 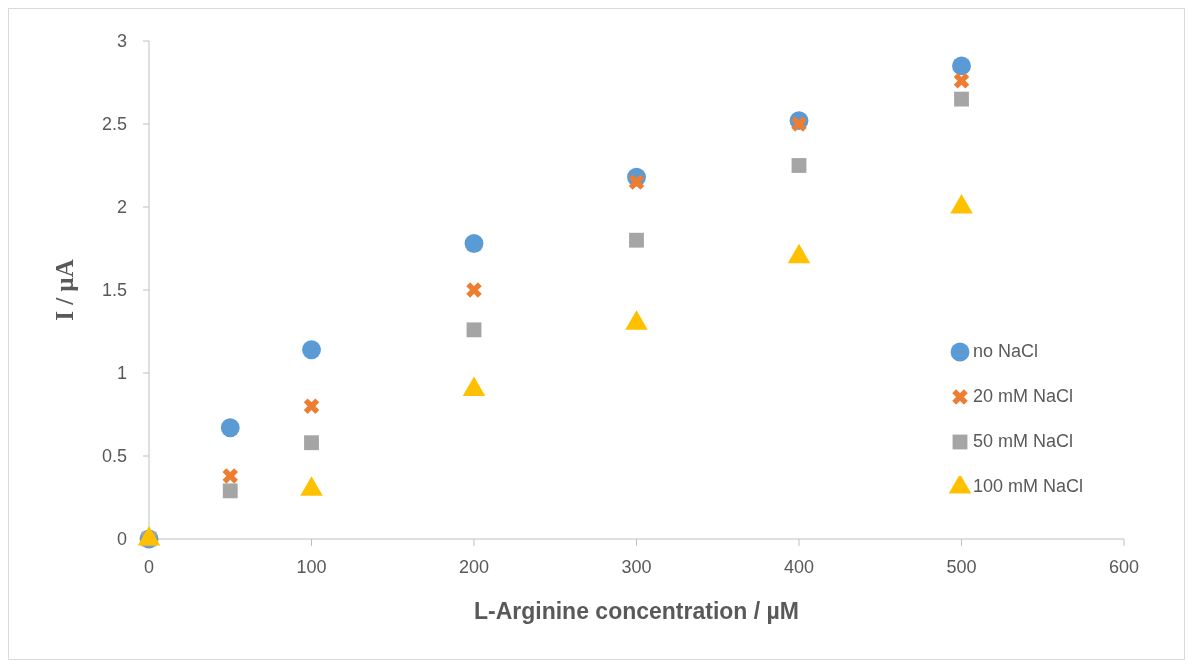 I want to click on x-tick-label: 300, so click(x=636, y=566).